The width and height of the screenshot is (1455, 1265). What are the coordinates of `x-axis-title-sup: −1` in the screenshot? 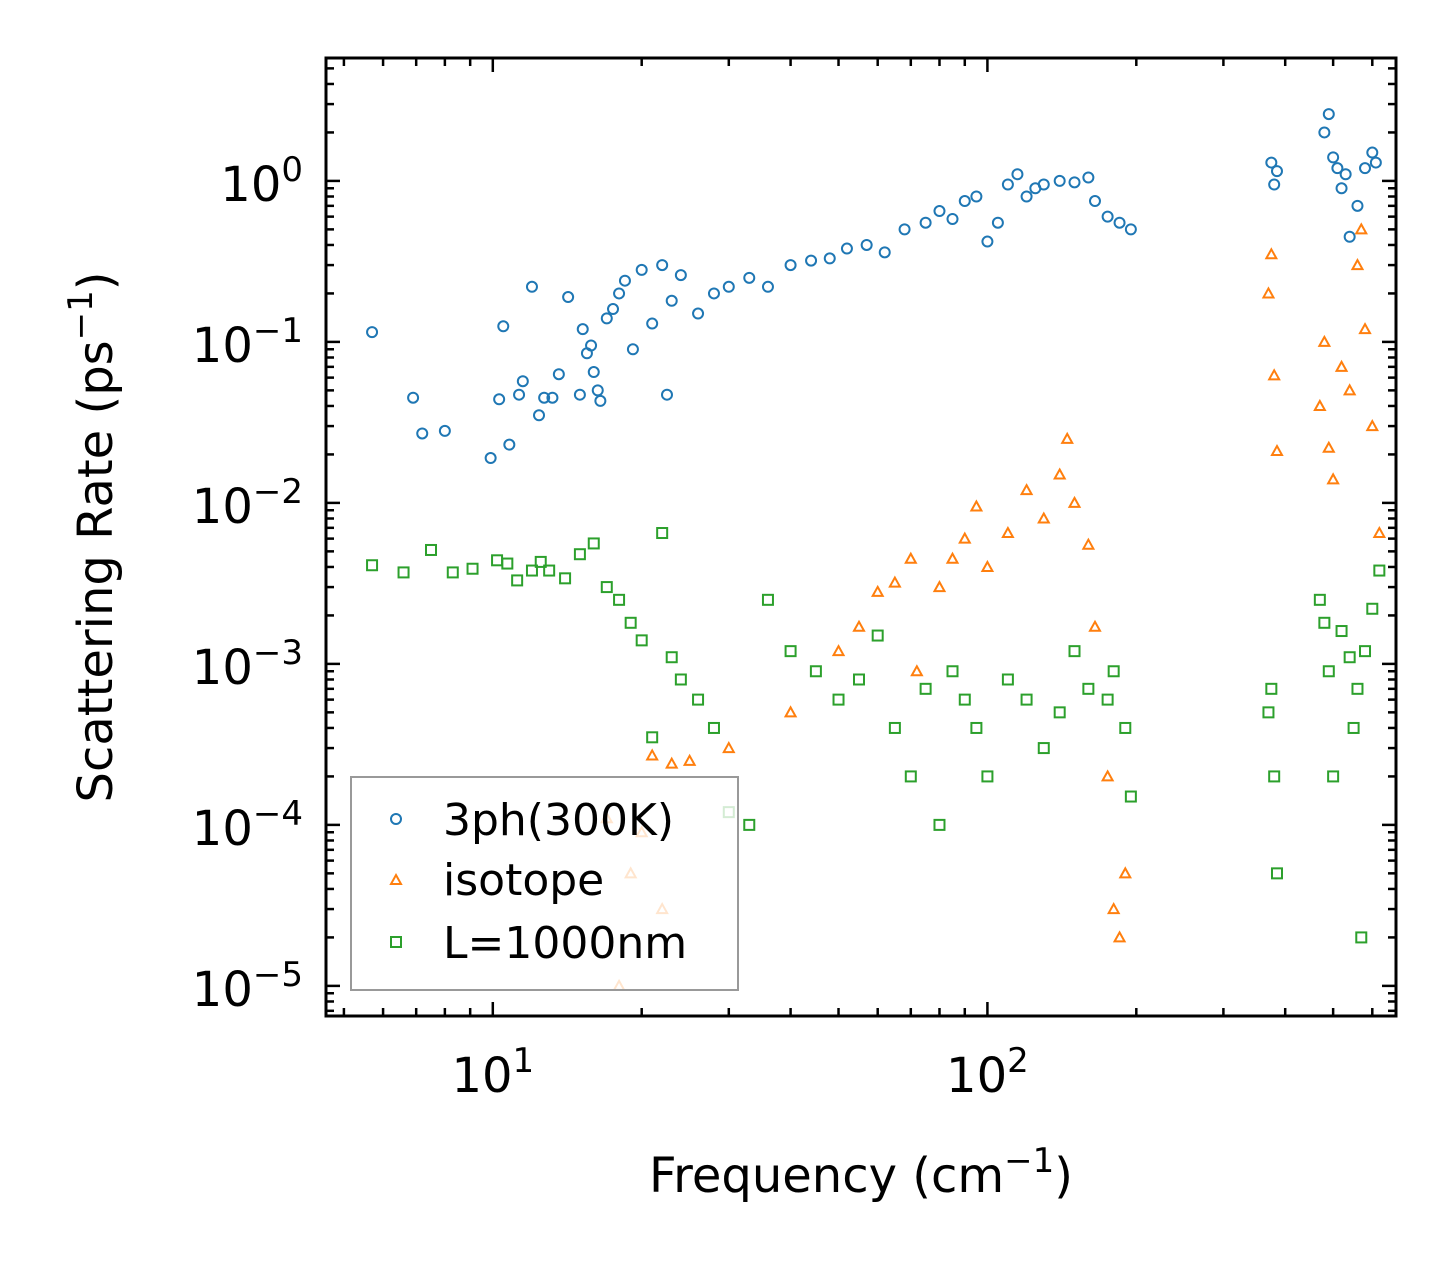 It's located at (1029, 1161).